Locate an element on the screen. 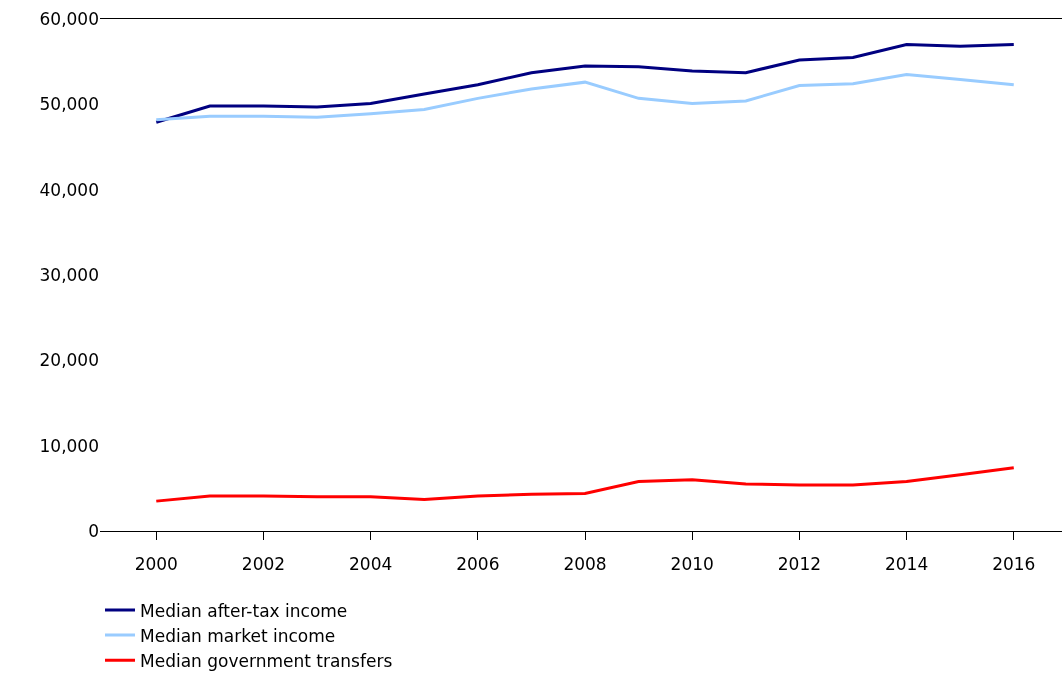 Image resolution: width=1063 pixels, height=679 pixels. legend-label: Median government transfers is located at coordinates (266, 660).